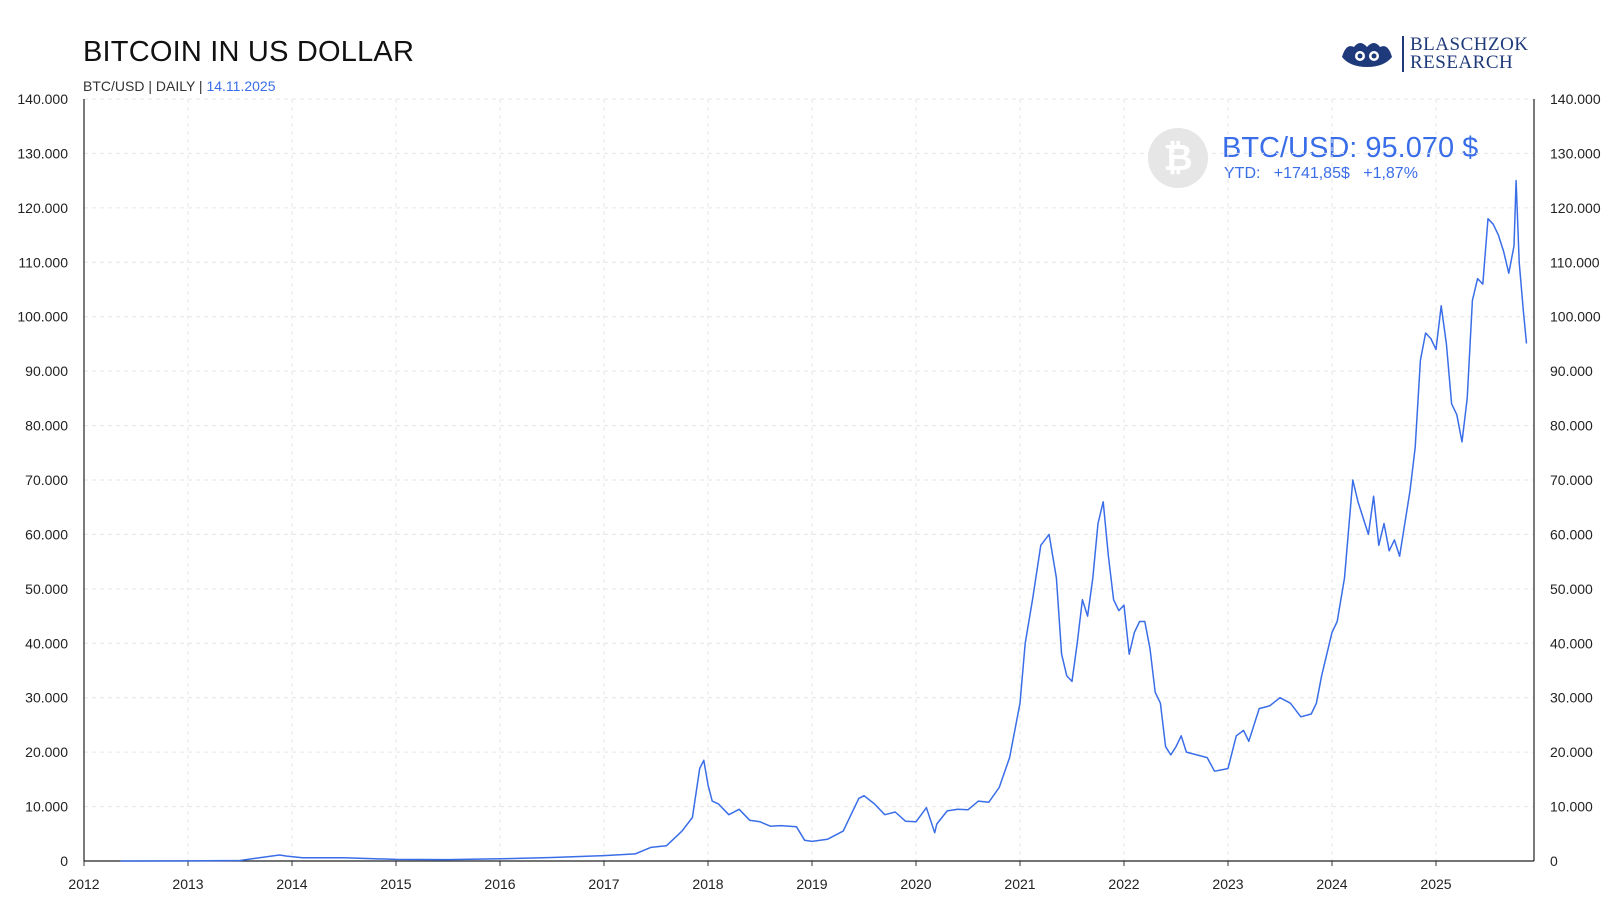 The height and width of the screenshot is (911, 1622). I want to click on x-tick-label: 2025, so click(1435, 884).